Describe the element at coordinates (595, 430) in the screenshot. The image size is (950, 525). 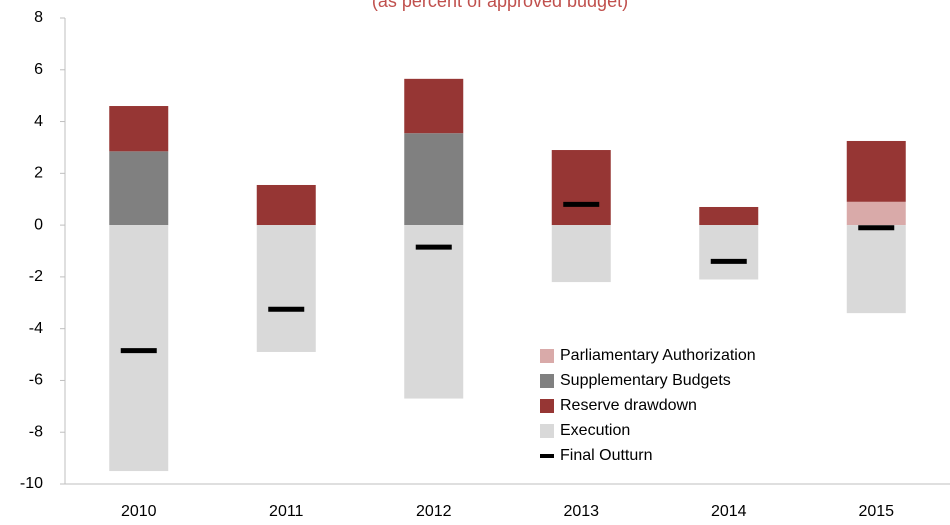
I see `legend-label: Execution` at that location.